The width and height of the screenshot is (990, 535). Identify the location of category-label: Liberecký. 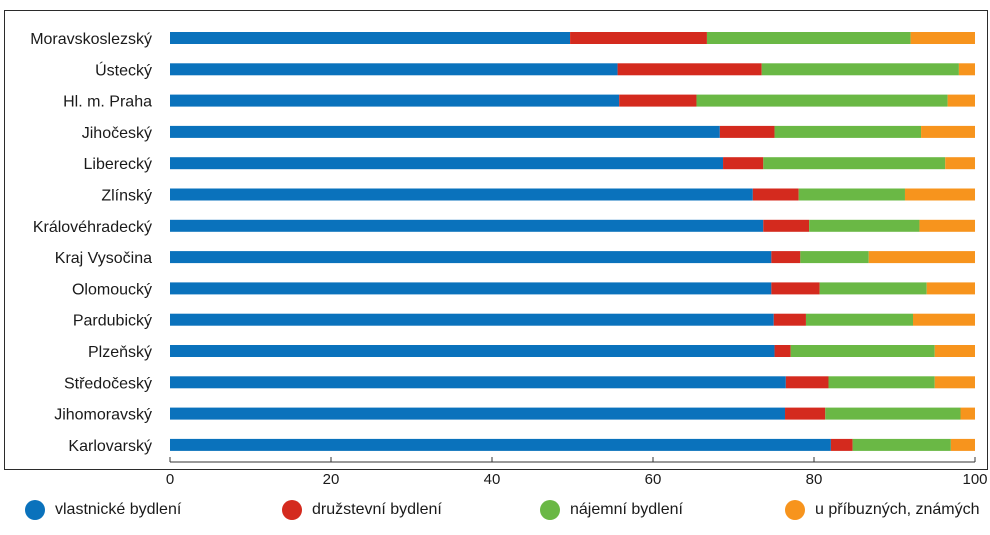
(118, 164).